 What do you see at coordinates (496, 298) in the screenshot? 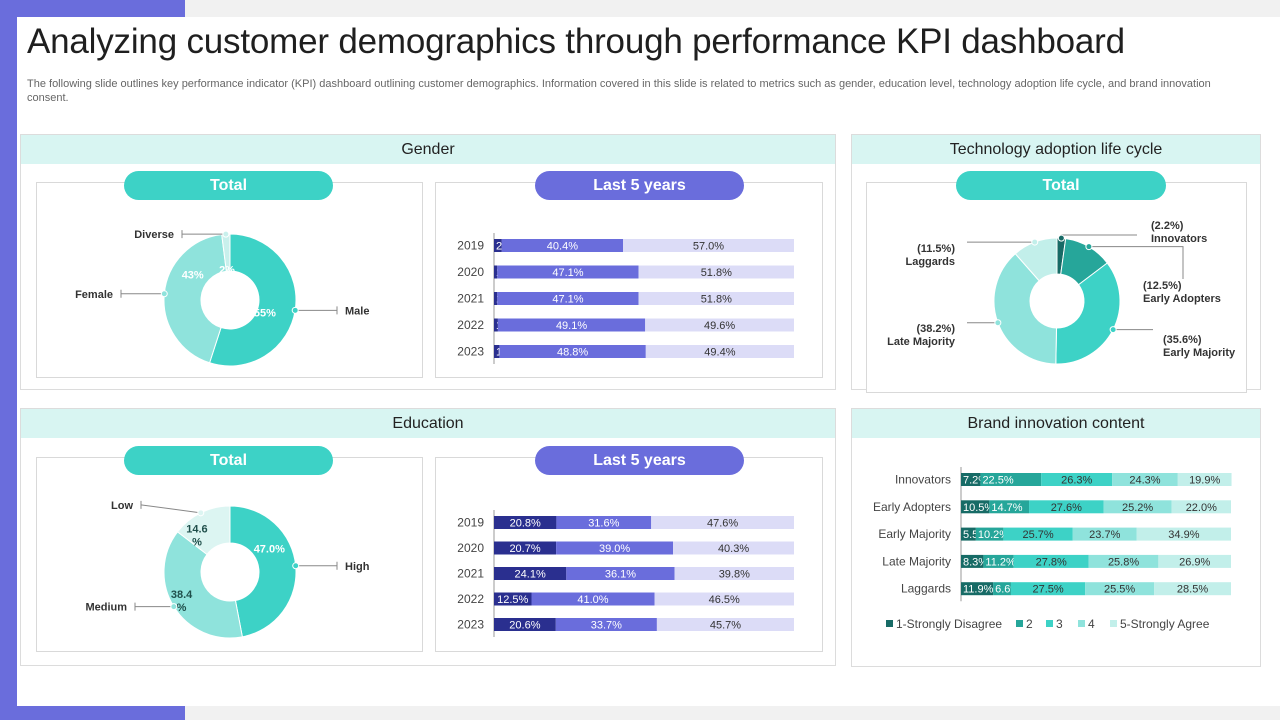
I see `bar-2021-diverse` at bounding box center [496, 298].